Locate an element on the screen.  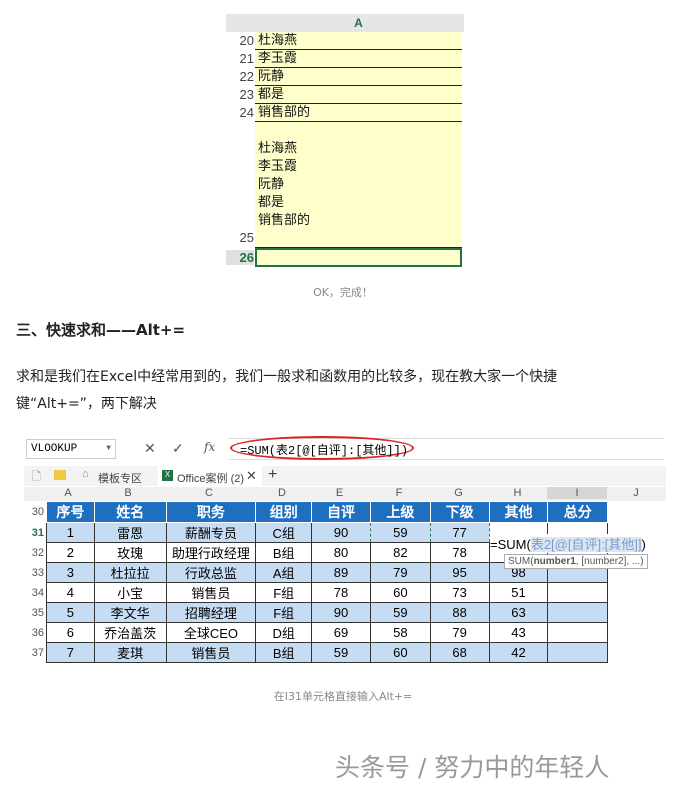
selected-cell-a26 is located at coordinates (358, 257).